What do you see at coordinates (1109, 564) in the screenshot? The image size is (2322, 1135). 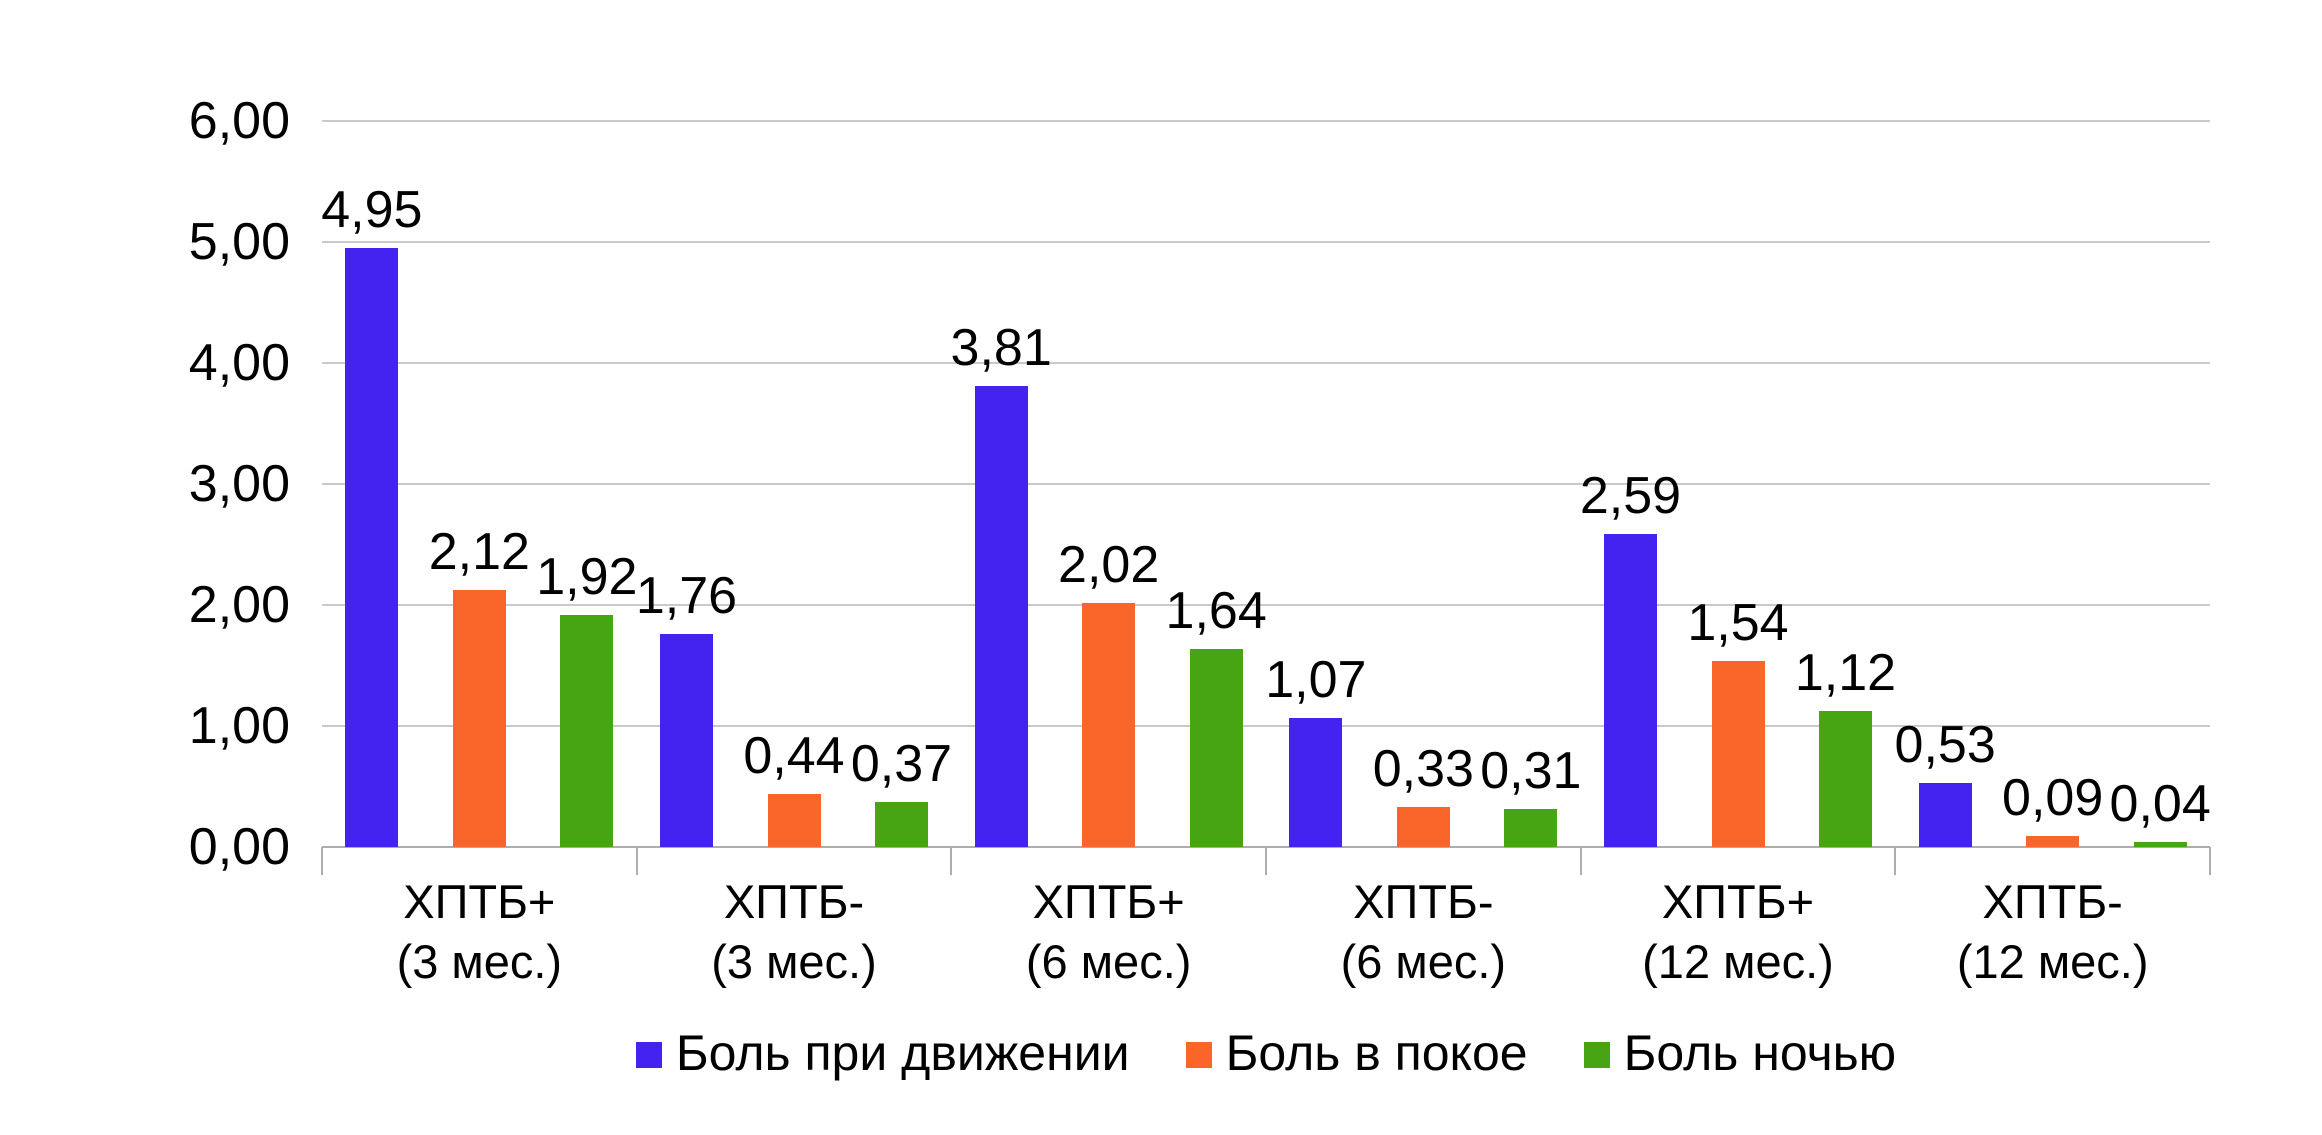 I see `bar-value-label: 2,02` at bounding box center [1109, 564].